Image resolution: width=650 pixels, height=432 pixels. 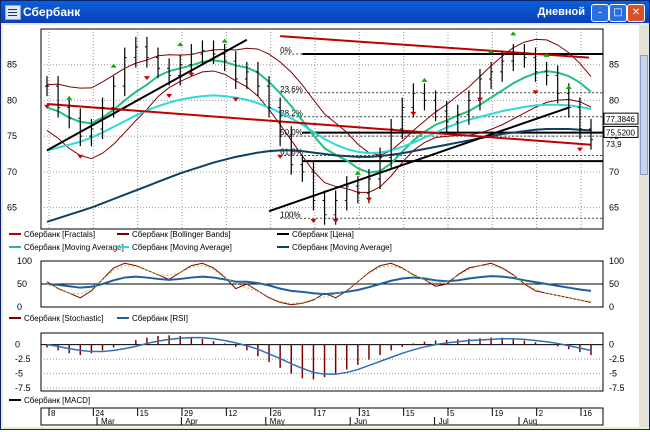 I want to click on date-day-label: 12, so click(x=232, y=413).